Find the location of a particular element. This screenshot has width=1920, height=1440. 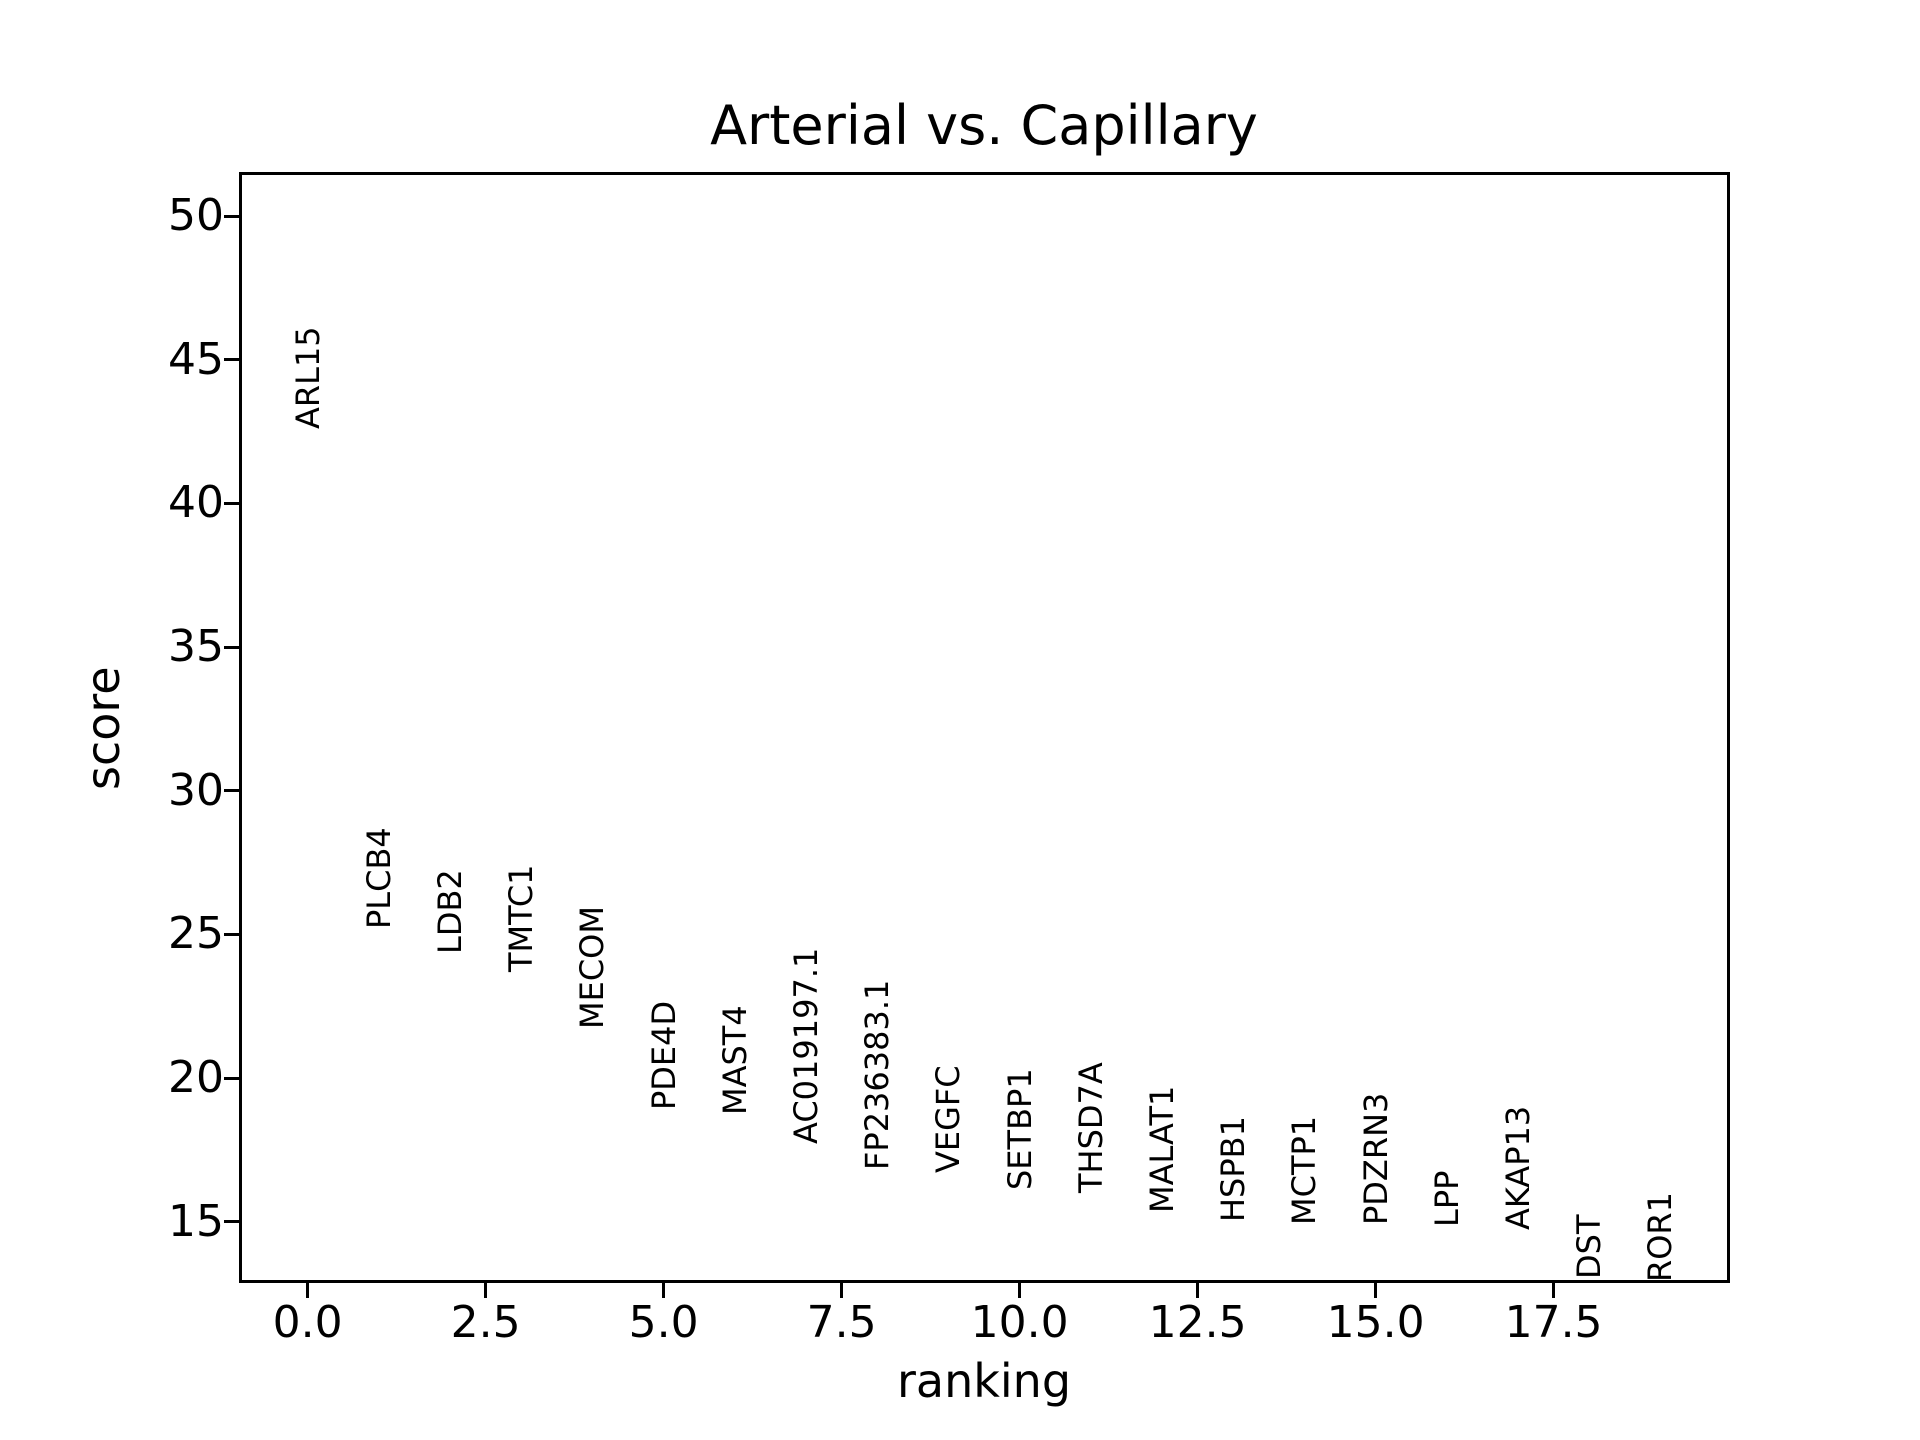

gene-label: PLCB4 is located at coordinates (378, 877).